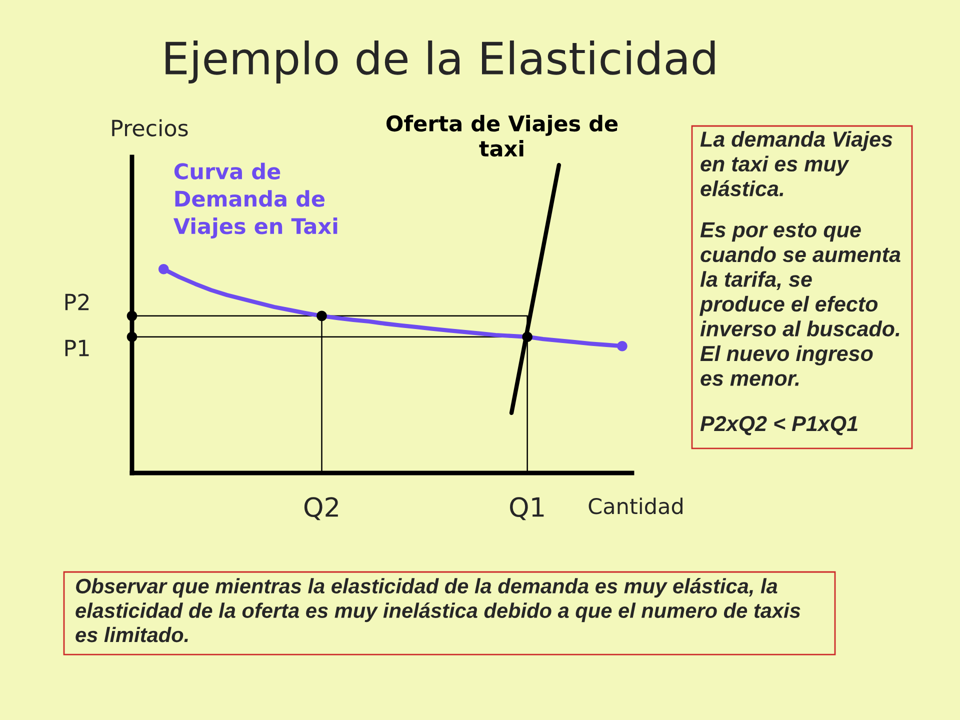 This screenshot has height=720, width=960. I want to click on x-tick-label: Q1, so click(527, 508).